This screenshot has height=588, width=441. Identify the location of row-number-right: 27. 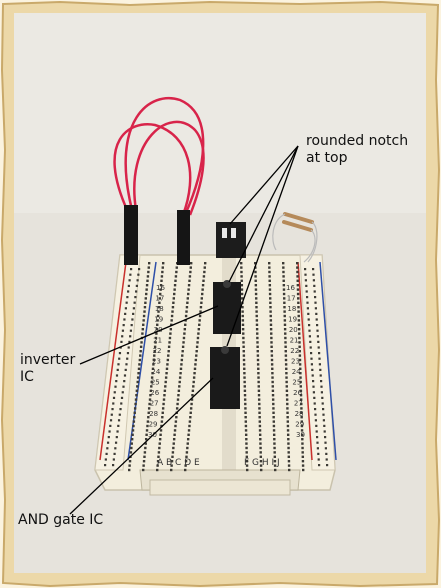
(298, 404).